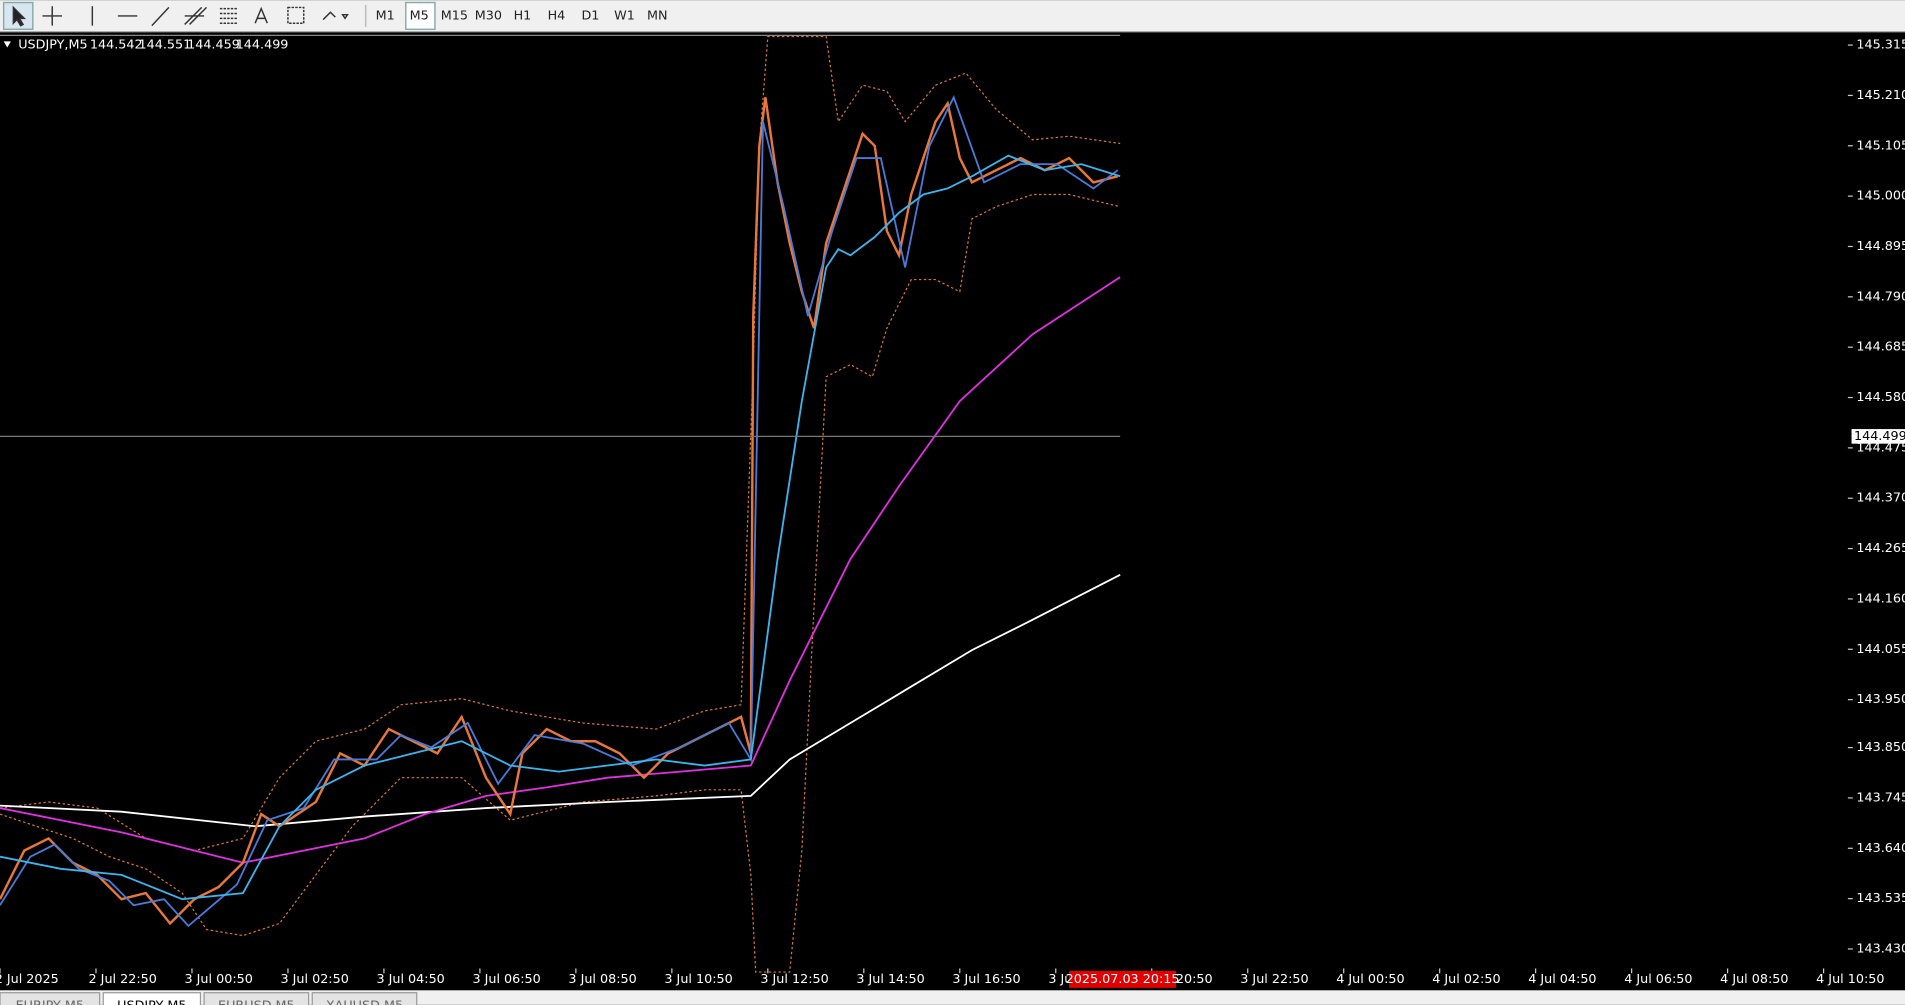 Image resolution: width=1905 pixels, height=1005 pixels. What do you see at coordinates (1880, 848) in the screenshot?
I see `price-tick-label: 143.640` at bounding box center [1880, 848].